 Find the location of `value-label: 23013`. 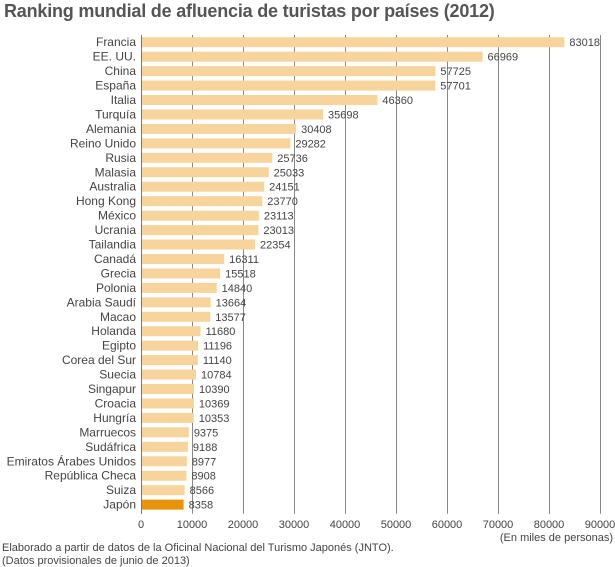

value-label: 23013 is located at coordinates (278, 231).